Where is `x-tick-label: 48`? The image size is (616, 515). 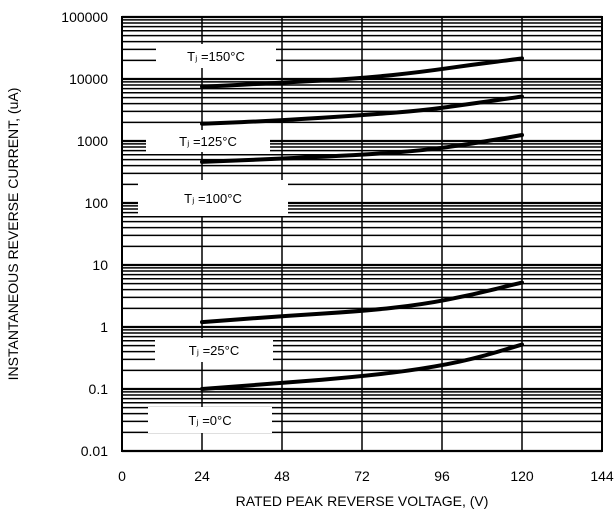 x-tick-label: 48 is located at coordinates (282, 476).